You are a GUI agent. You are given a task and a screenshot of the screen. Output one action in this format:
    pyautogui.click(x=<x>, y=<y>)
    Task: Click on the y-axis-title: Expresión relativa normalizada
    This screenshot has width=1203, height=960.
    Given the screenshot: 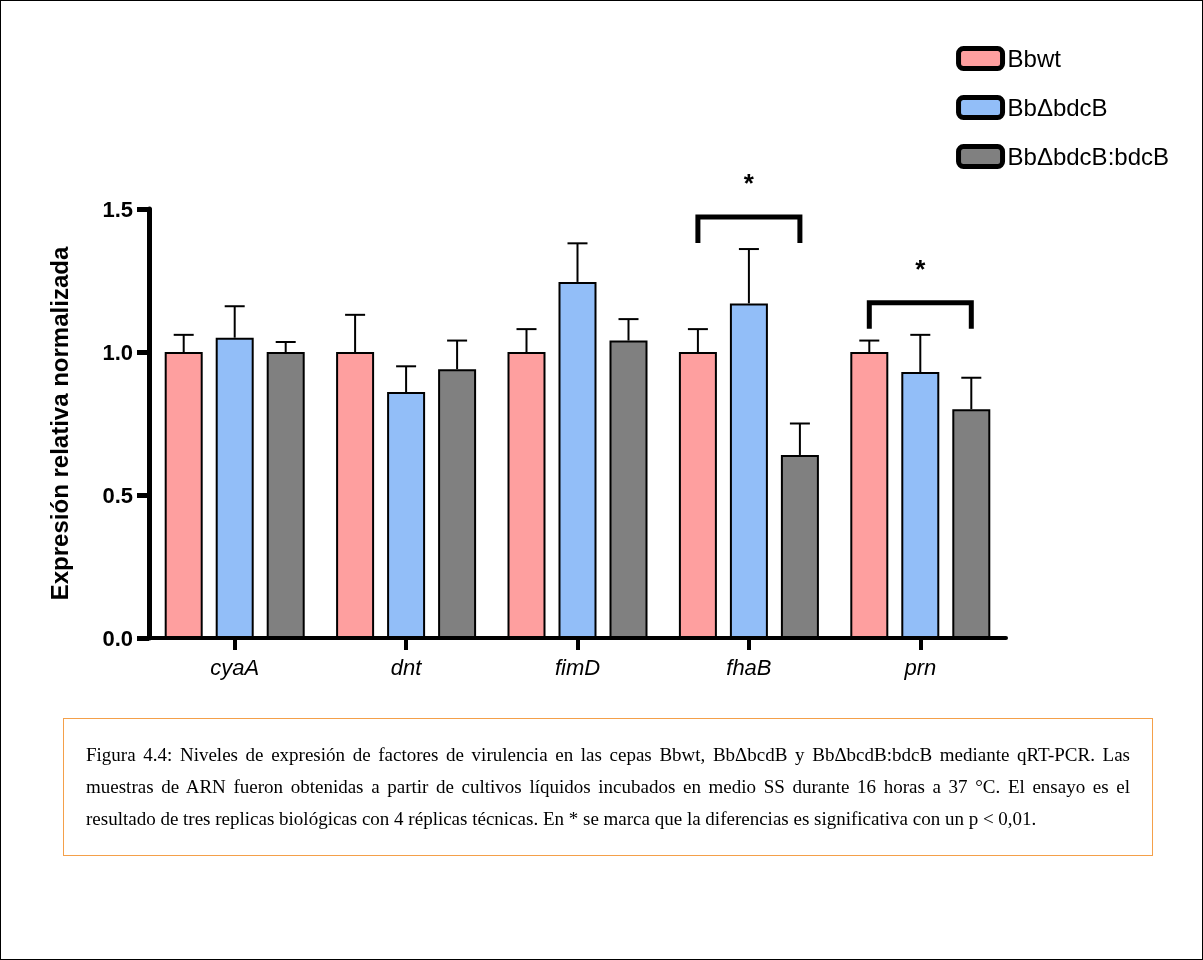 What is the action you would take?
    pyautogui.click(x=59, y=423)
    